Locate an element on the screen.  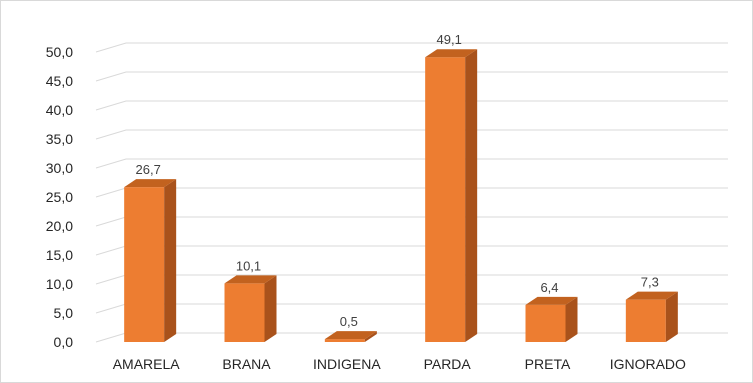
data-label: 0,5 is located at coordinates (349, 321).